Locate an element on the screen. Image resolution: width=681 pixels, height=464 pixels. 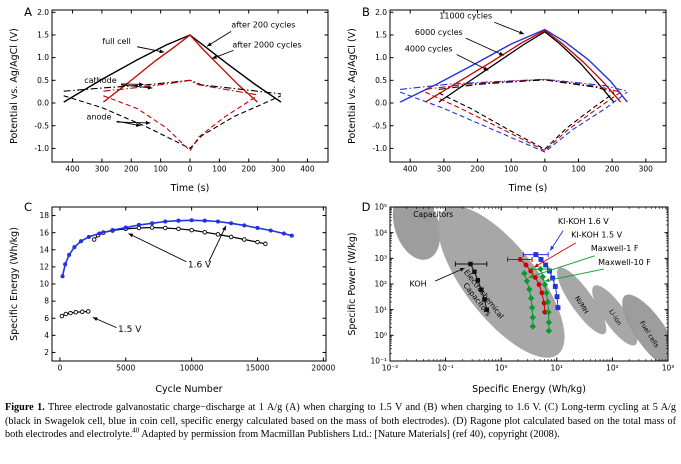
y-tick-label: 18 is located at coordinates (44, 215).